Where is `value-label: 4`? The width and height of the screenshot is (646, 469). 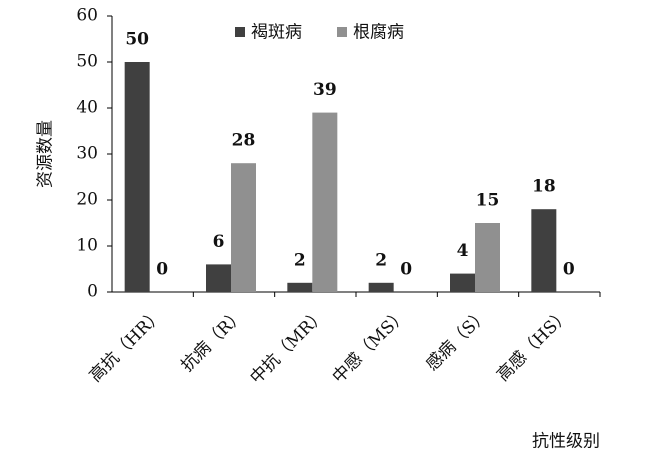
value-label: 4 is located at coordinates (463, 251).